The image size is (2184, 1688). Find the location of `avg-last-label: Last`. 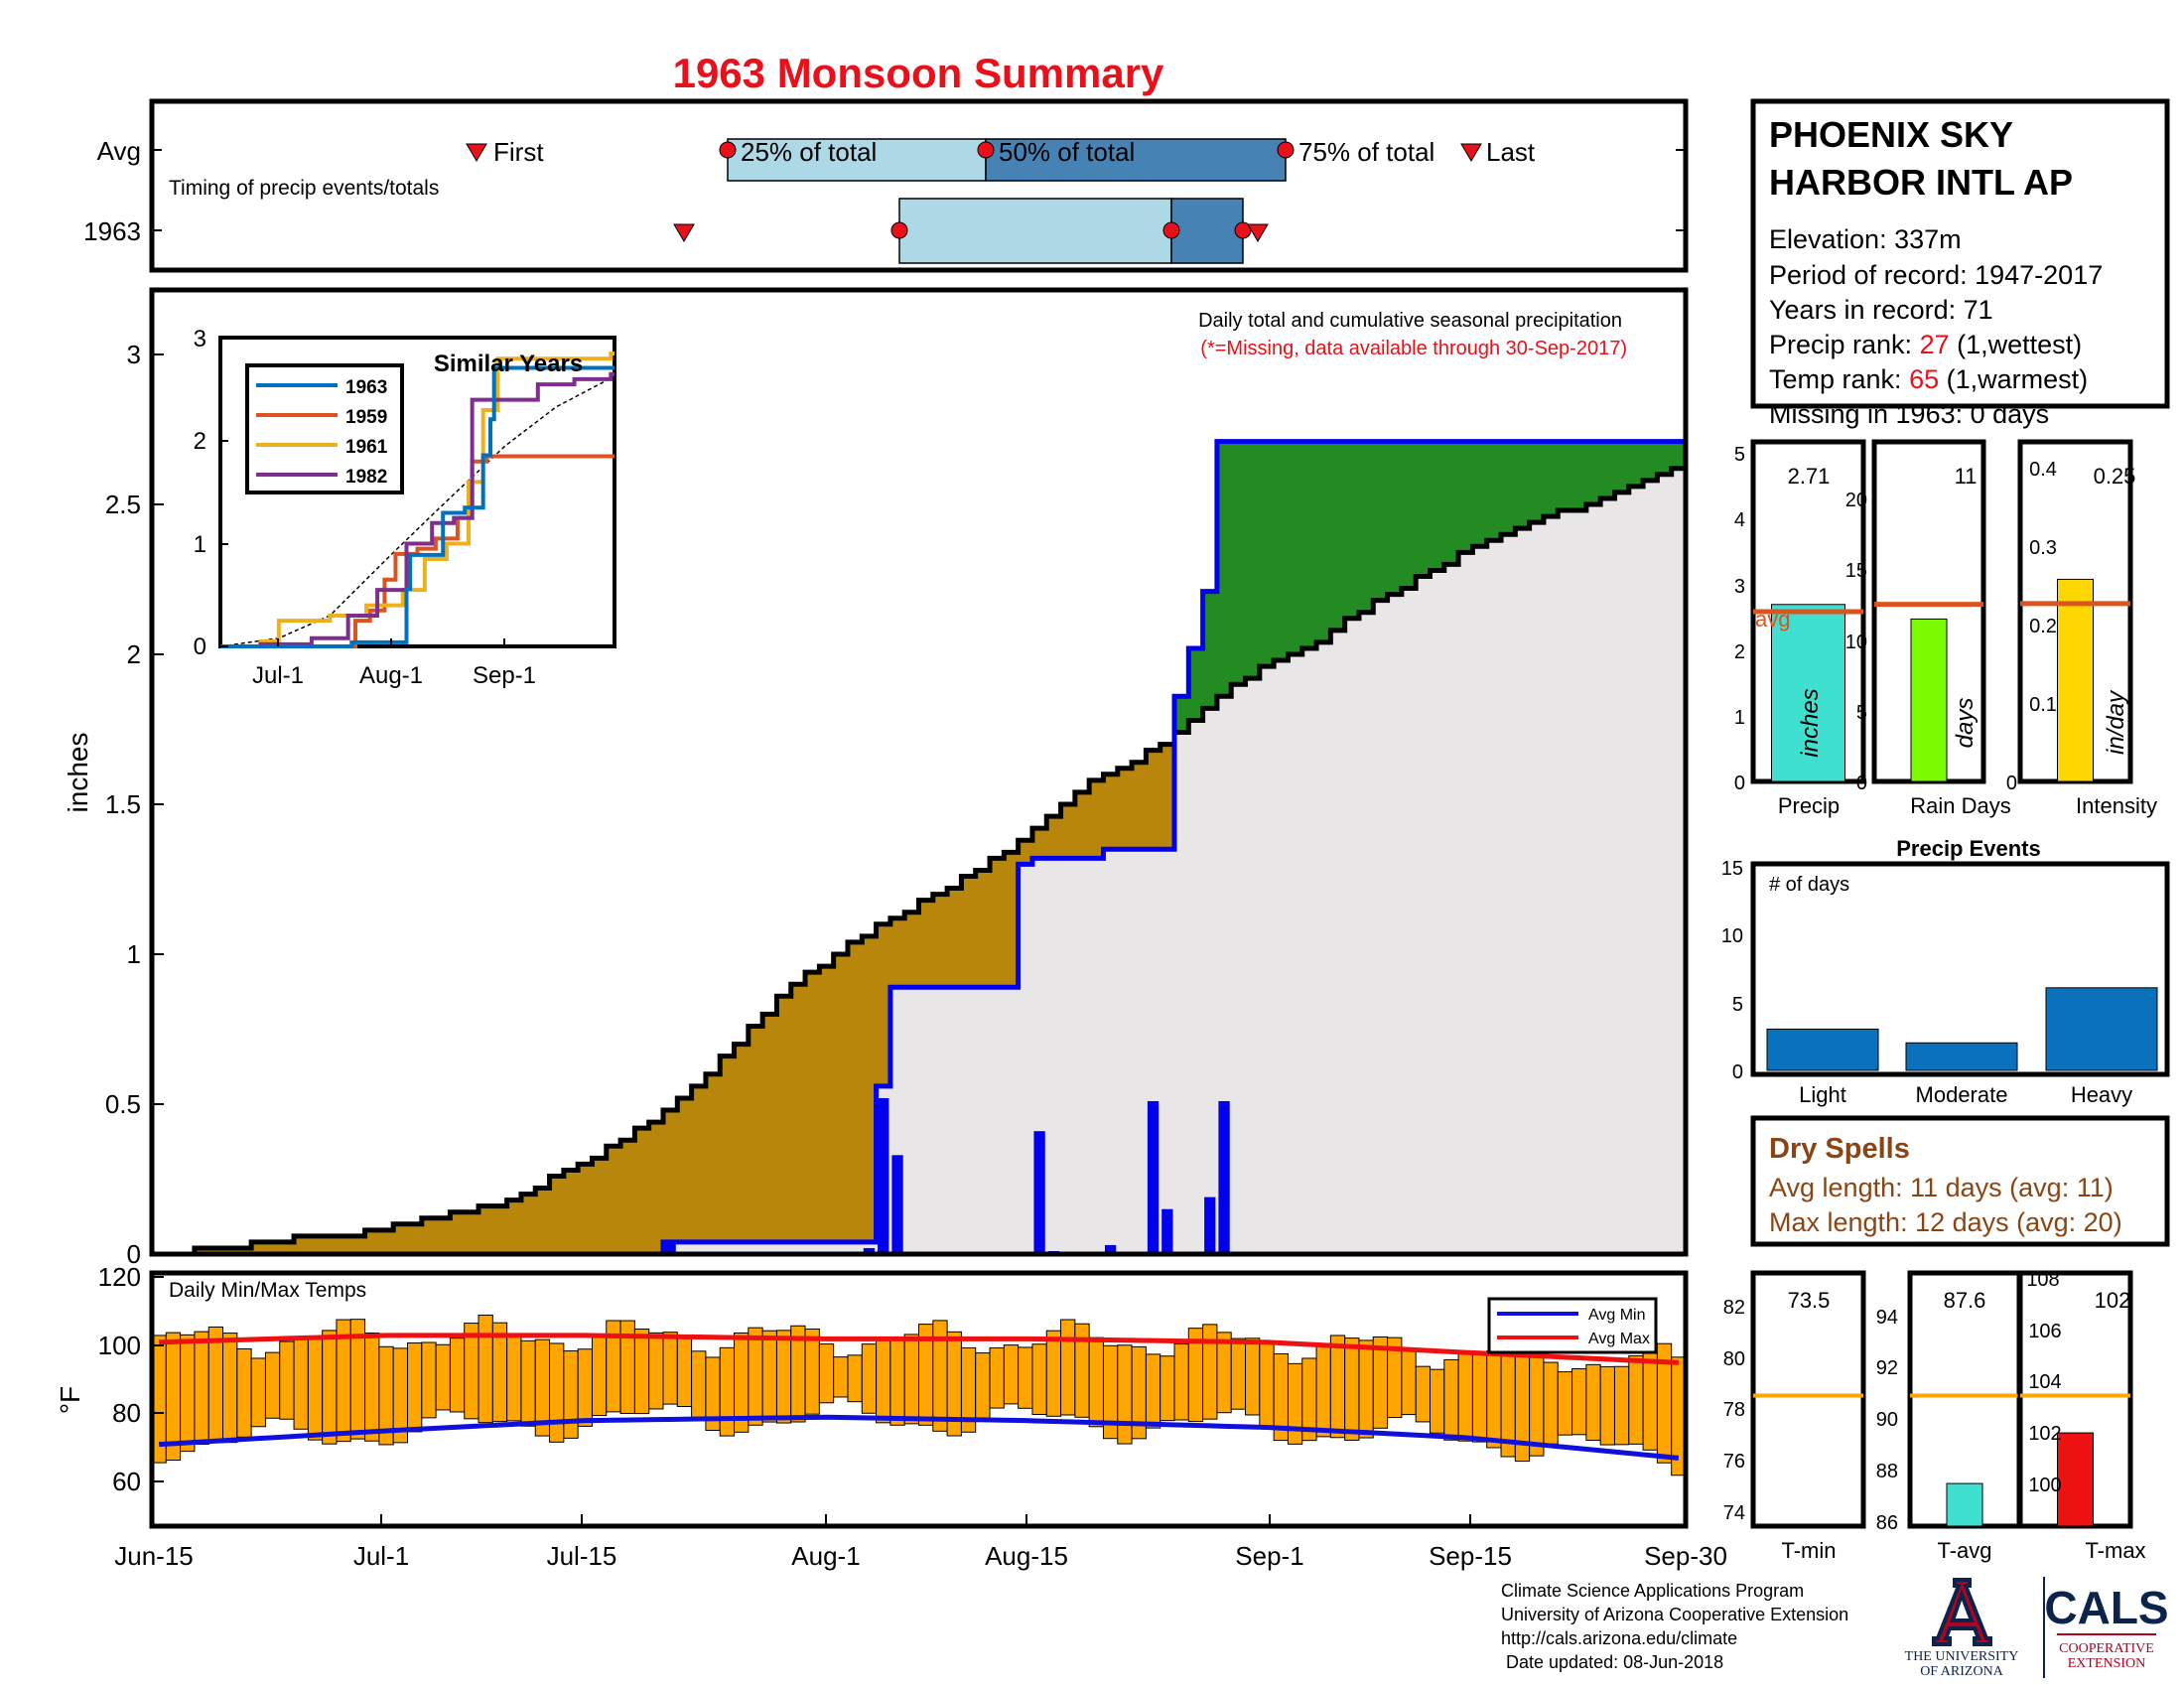

avg-last-label: Last is located at coordinates (1511, 152).